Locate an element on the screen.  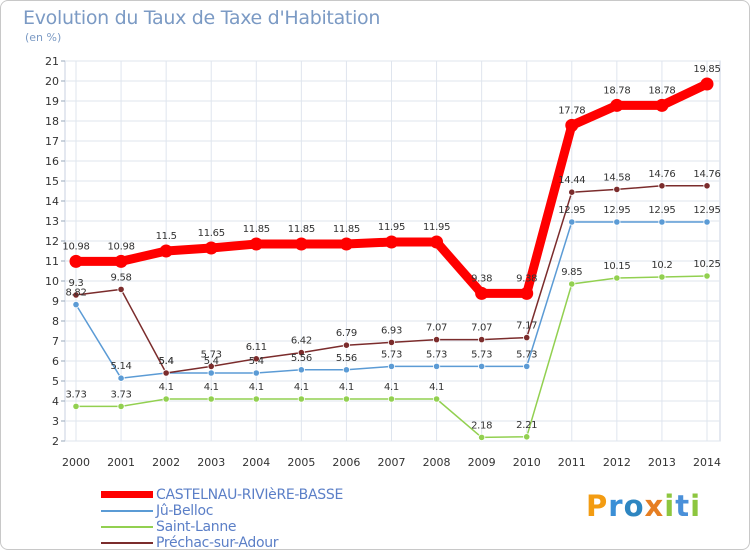
y-tick-label: 7 is located at coordinates (55, 341).